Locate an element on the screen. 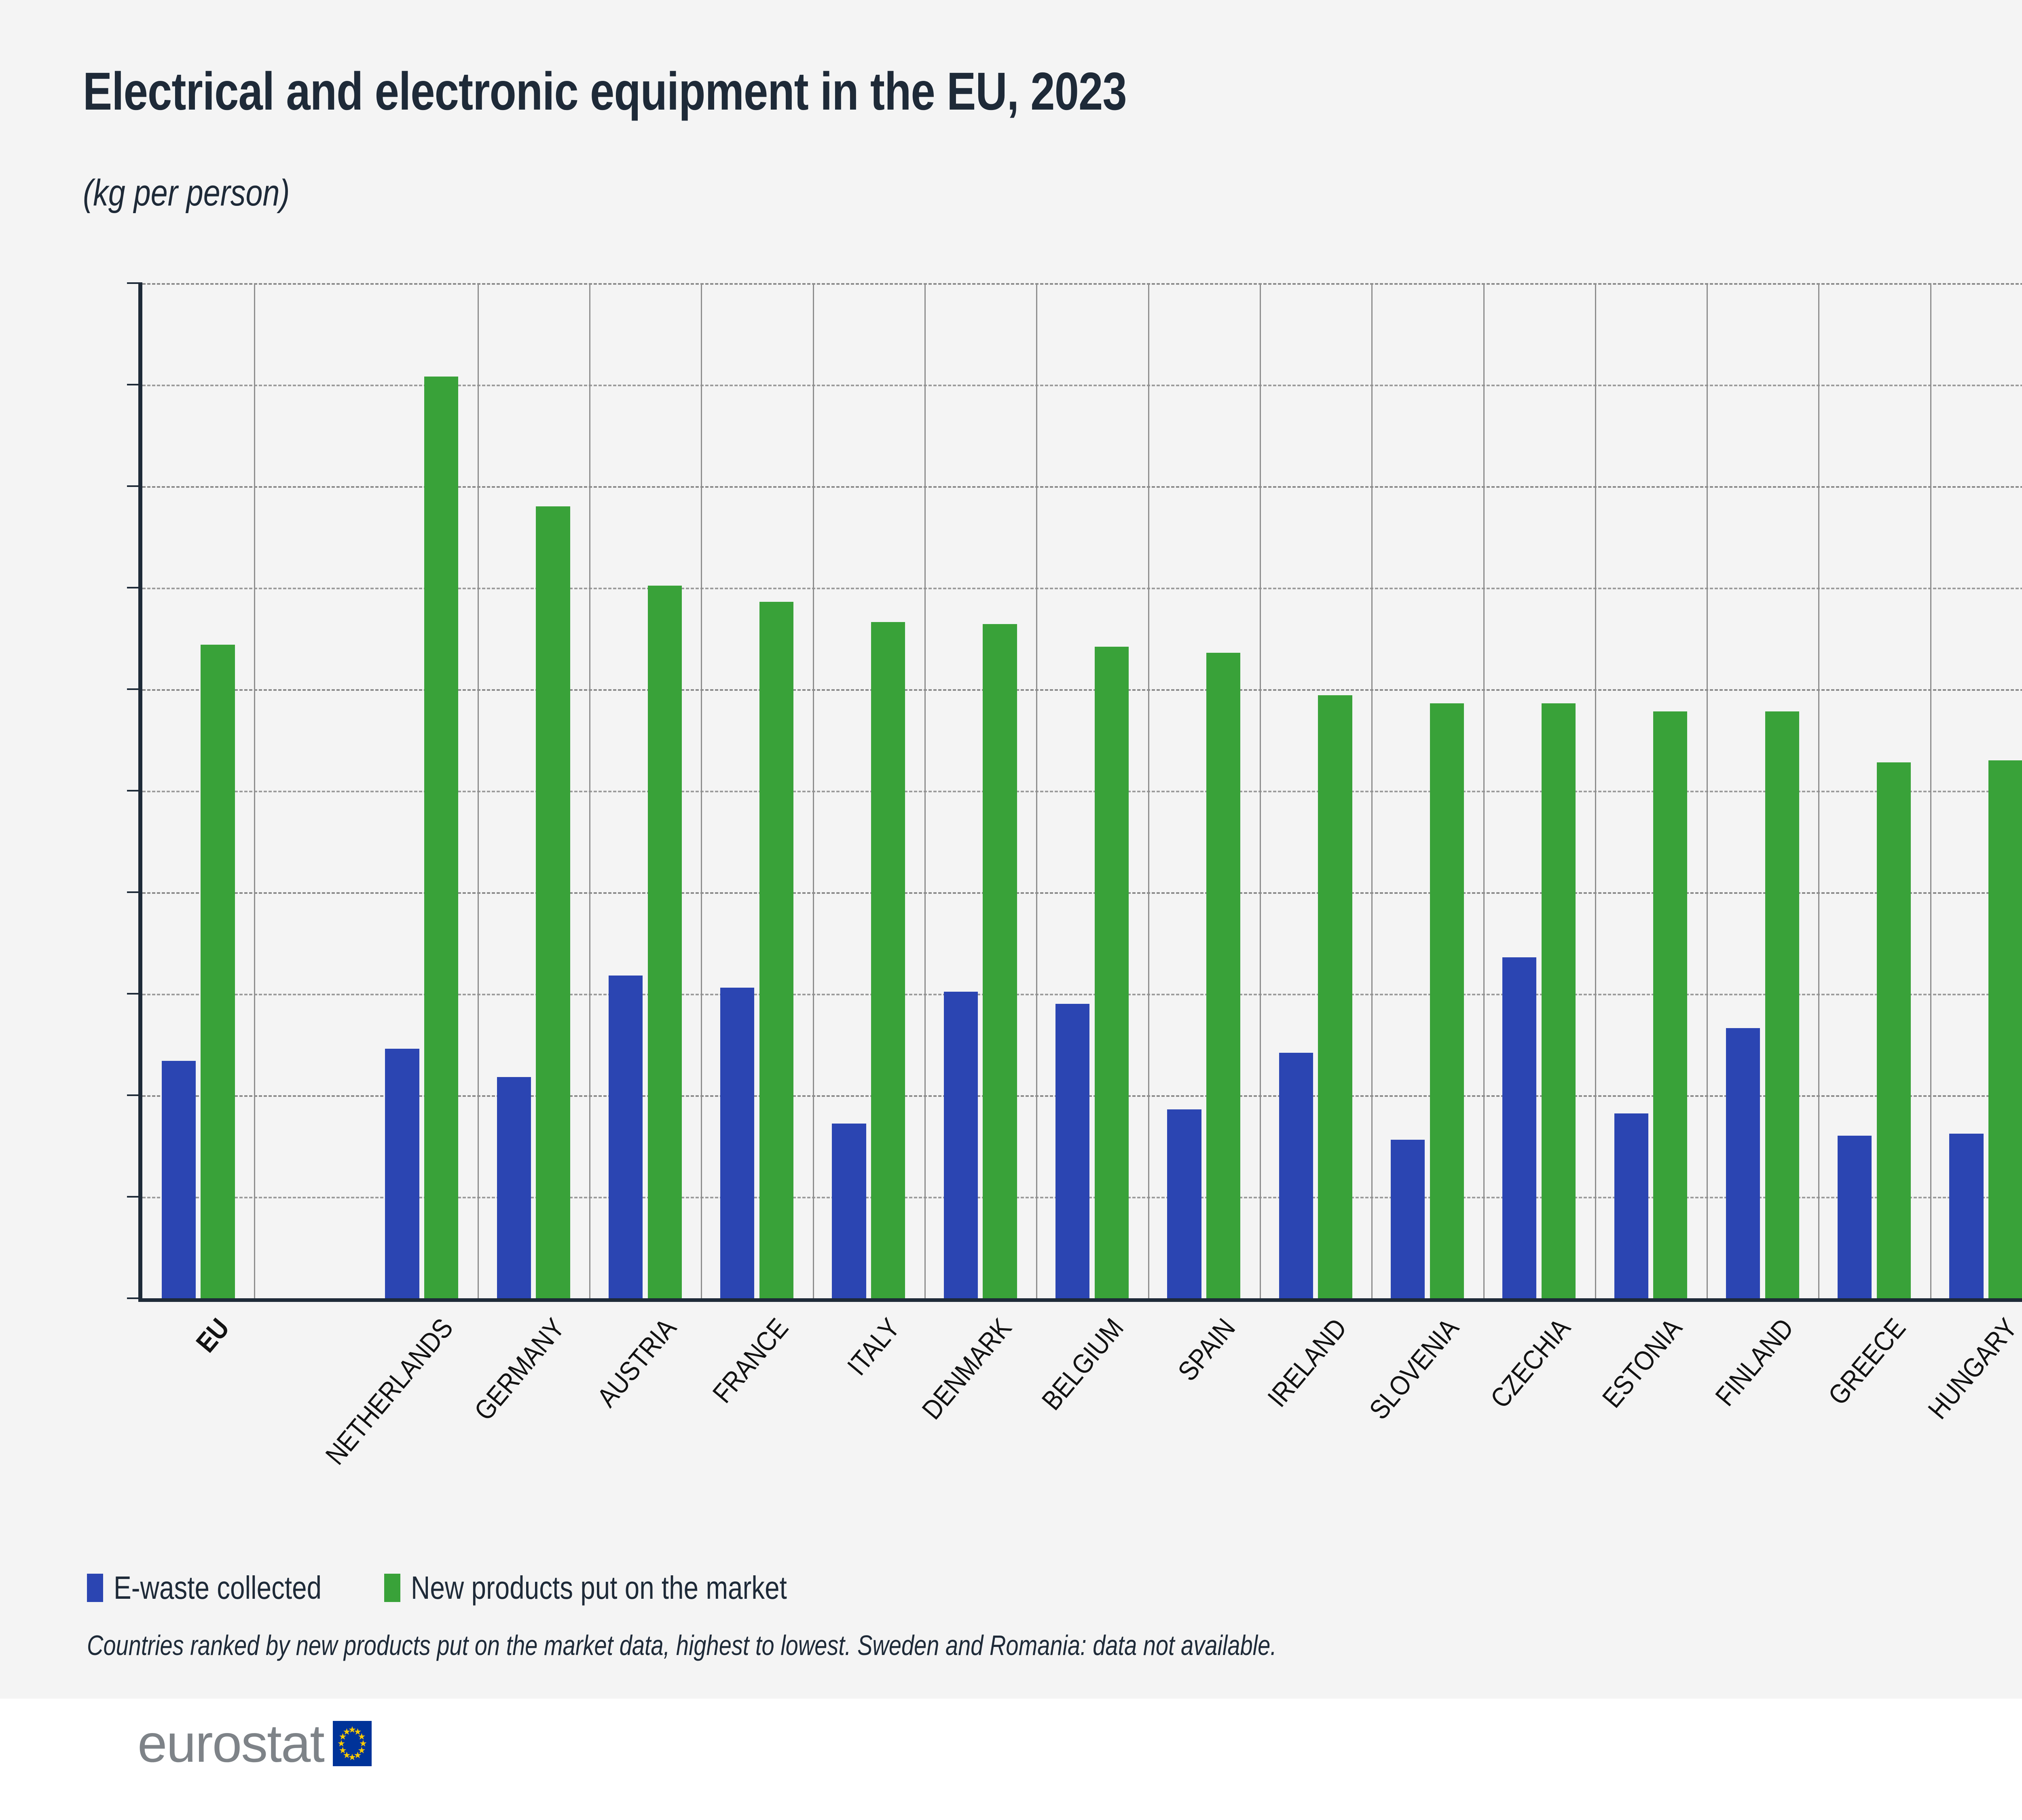 Image resolution: width=2022 pixels, height=1820 pixels. bar-ewaste-greece is located at coordinates (1855, 1217).